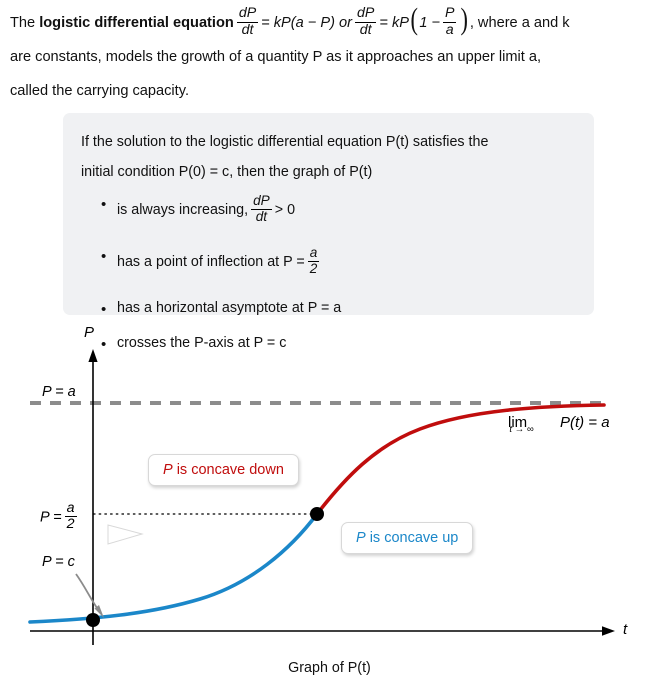 The width and height of the screenshot is (659, 687). What do you see at coordinates (168, 470) in the screenshot?
I see `callout-concave-down-variable: P` at bounding box center [168, 470].